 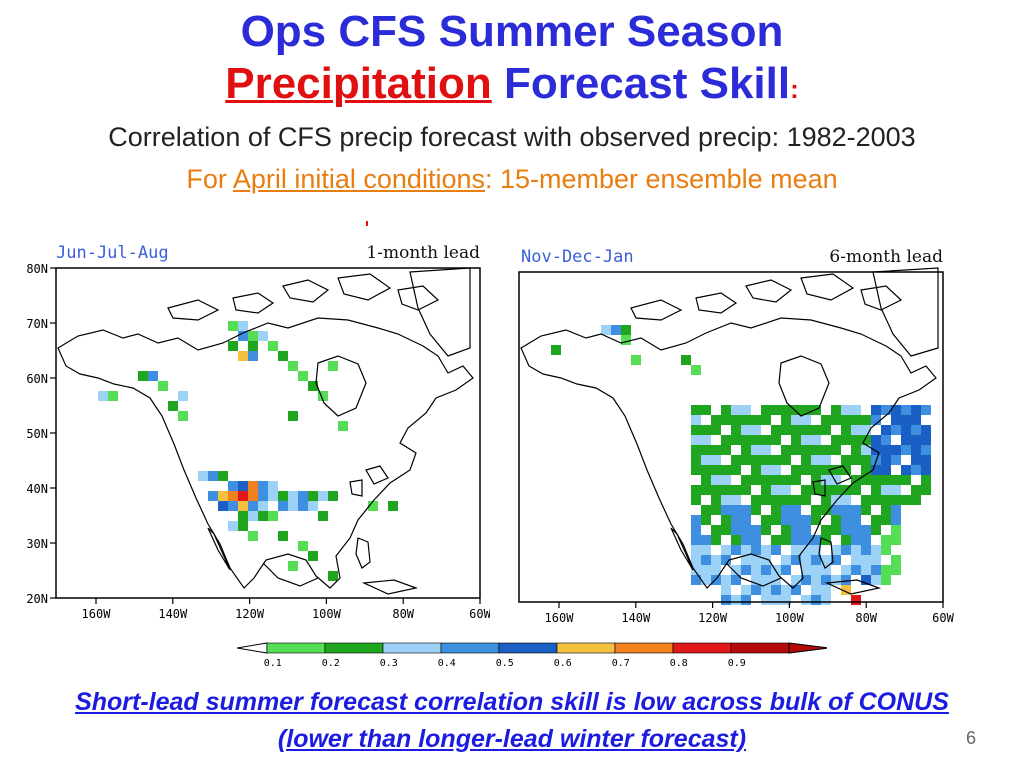 I want to click on lon-label: 100W, so click(x=790, y=618).